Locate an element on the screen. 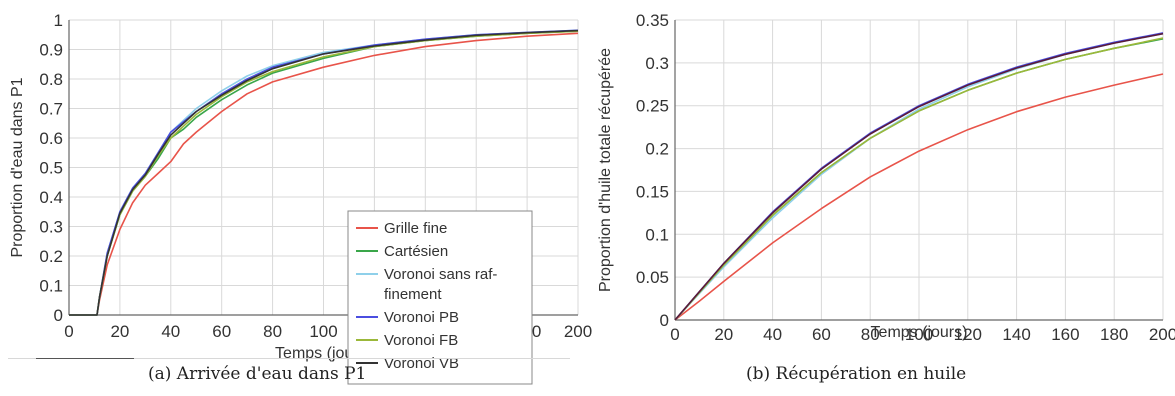 The height and width of the screenshot is (396, 1175). x-tick-label: 120 is located at coordinates (968, 334).